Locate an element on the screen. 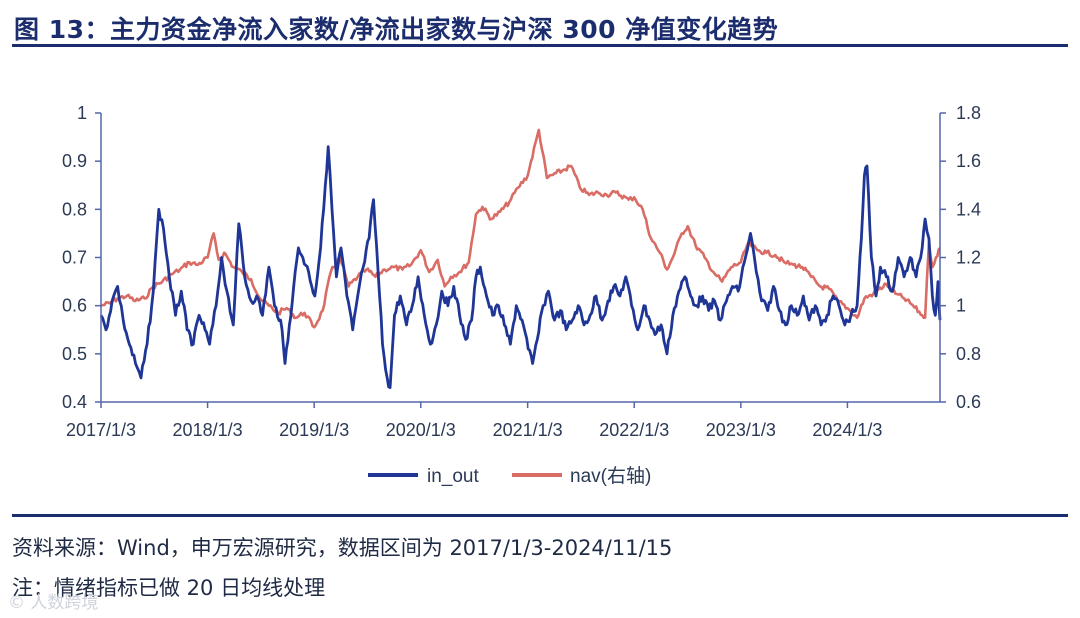 The height and width of the screenshot is (618, 1080). left-tick-label: 1 is located at coordinates (82, 113).